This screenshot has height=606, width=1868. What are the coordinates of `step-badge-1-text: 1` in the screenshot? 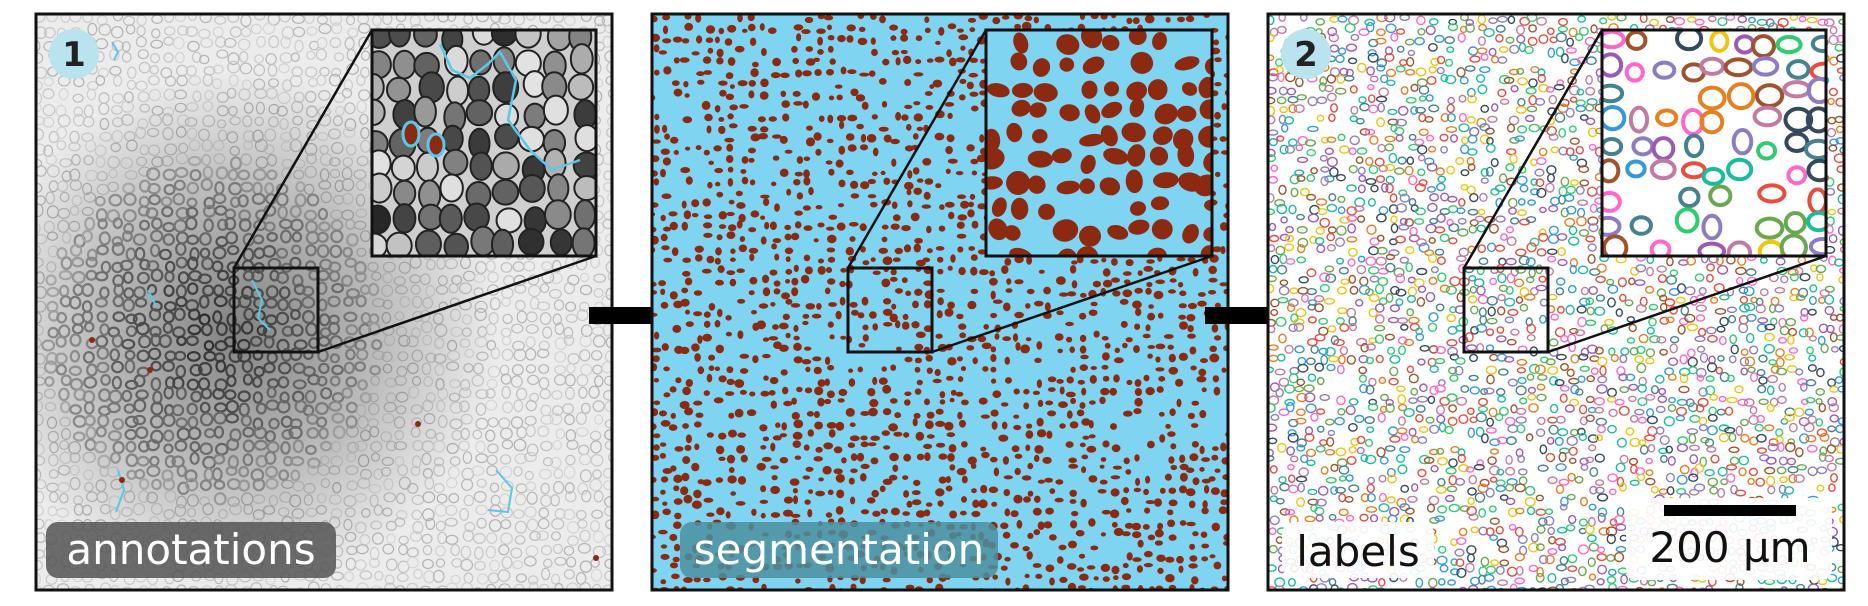 It's located at (74, 55).